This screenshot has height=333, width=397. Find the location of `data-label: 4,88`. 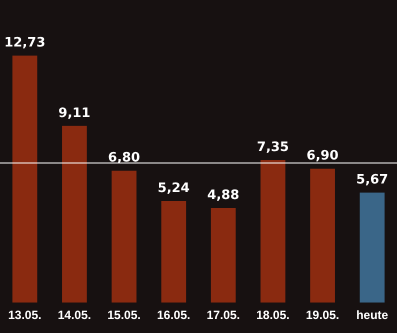

data-label: 4,88 is located at coordinates (223, 195).